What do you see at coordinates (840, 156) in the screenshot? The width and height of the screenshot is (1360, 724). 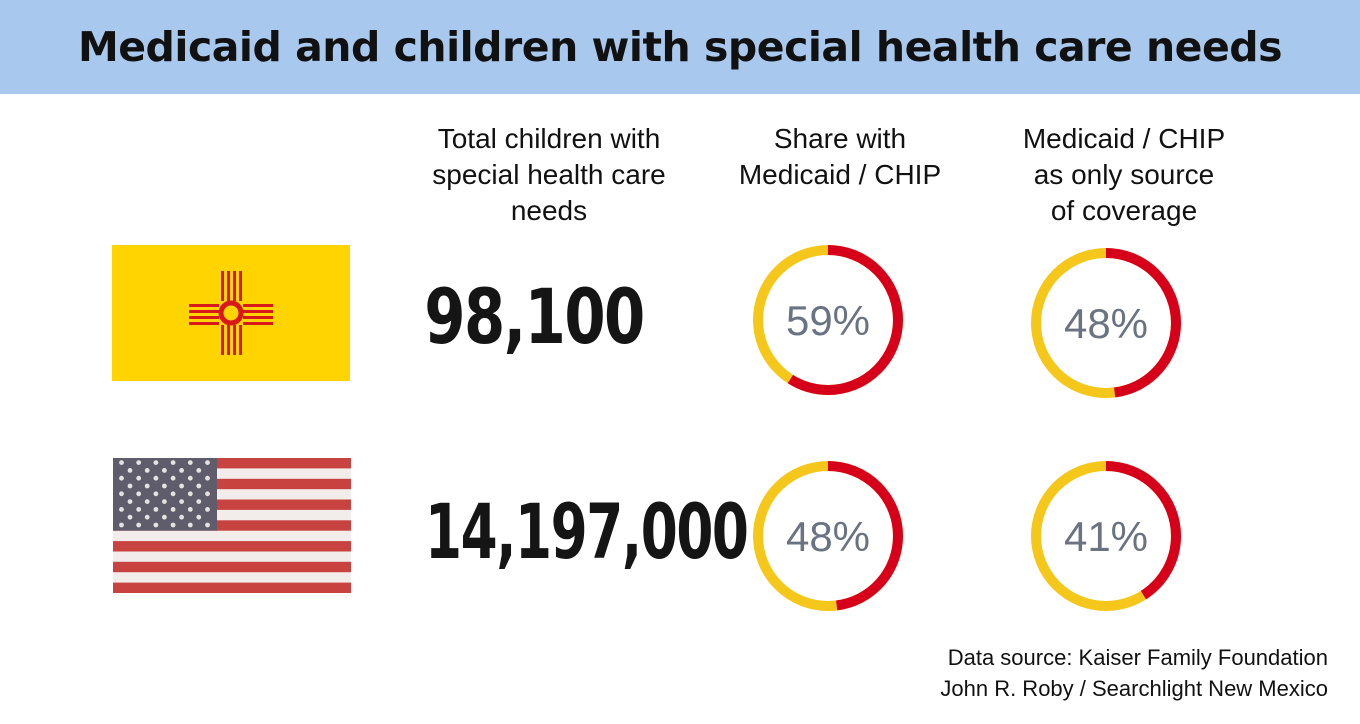 I see `column-header-share: Share with Medicaid / CHIP` at bounding box center [840, 156].